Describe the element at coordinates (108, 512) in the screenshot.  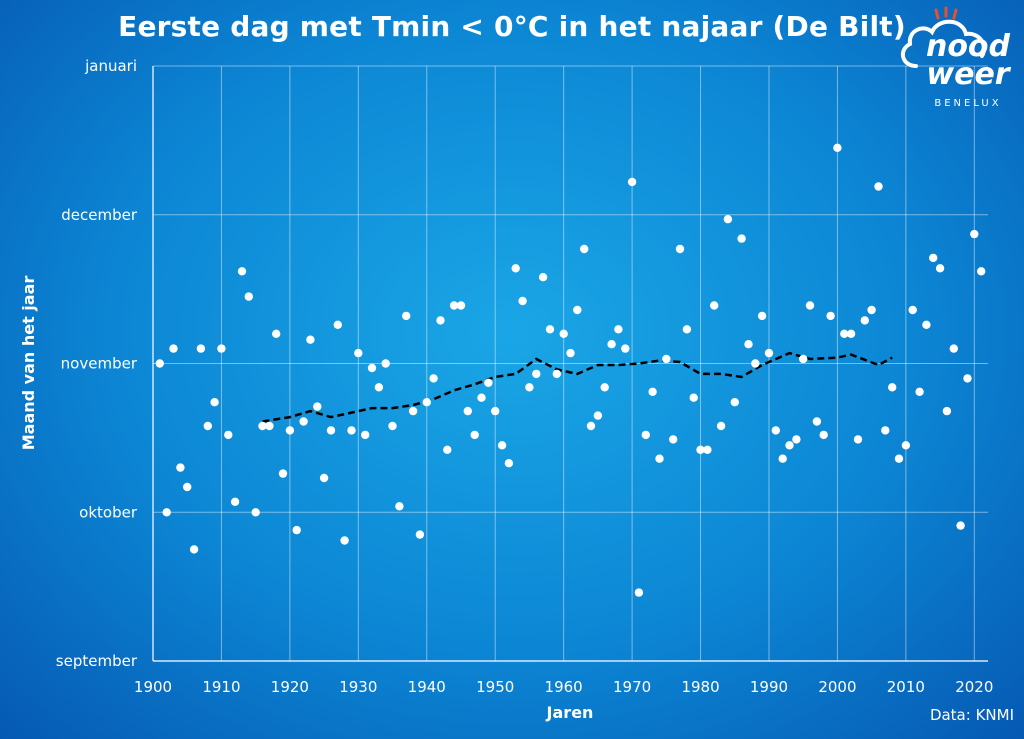
I see `y-tick-label: oktober` at that location.